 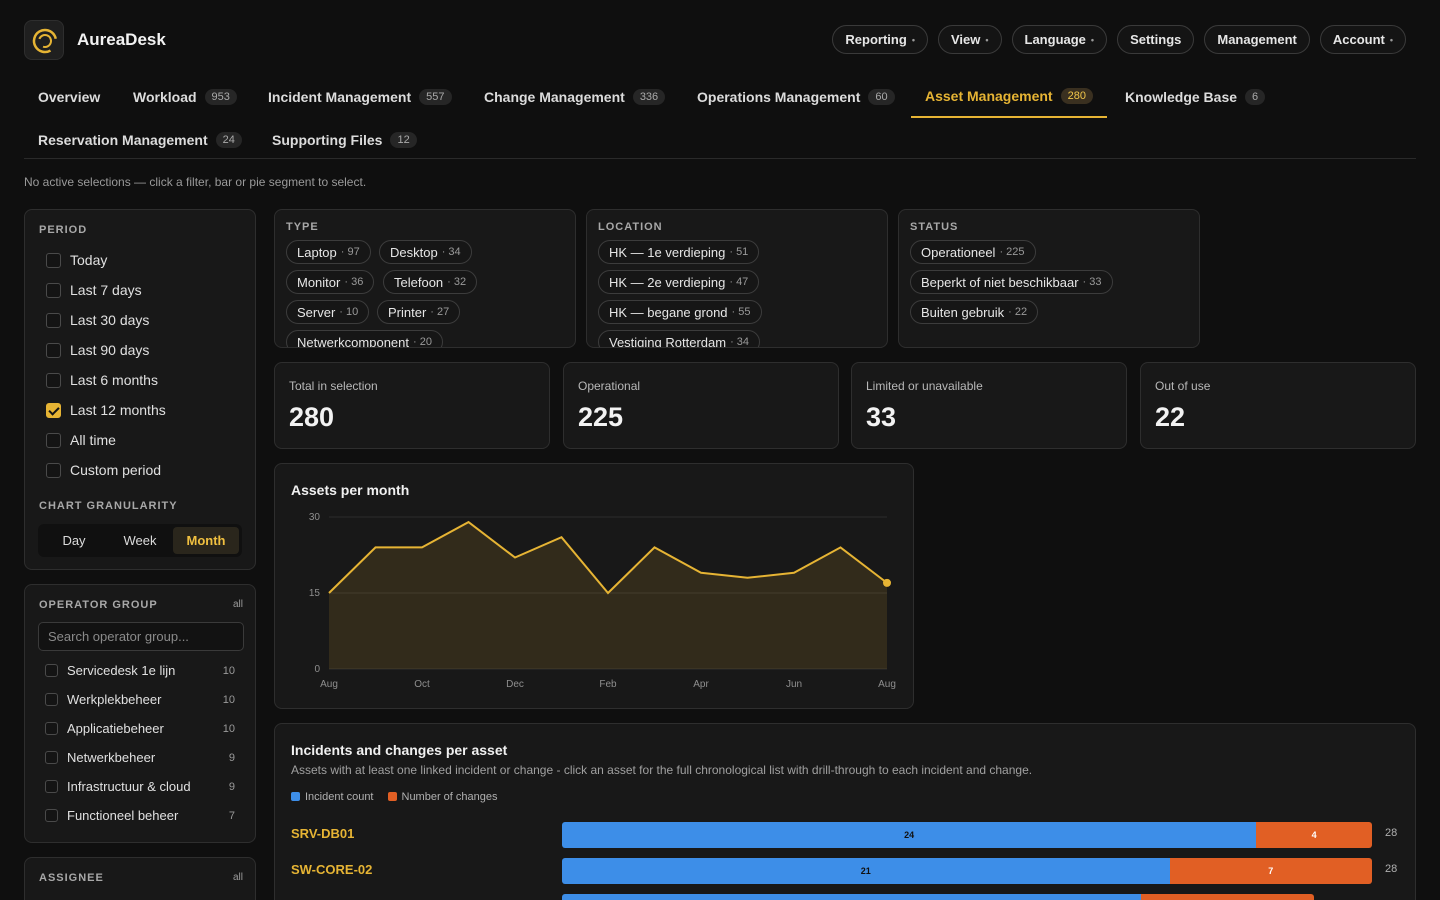 What do you see at coordinates (880, 39) in the screenshot?
I see `reporting-menu-button: Reporting •` at bounding box center [880, 39].